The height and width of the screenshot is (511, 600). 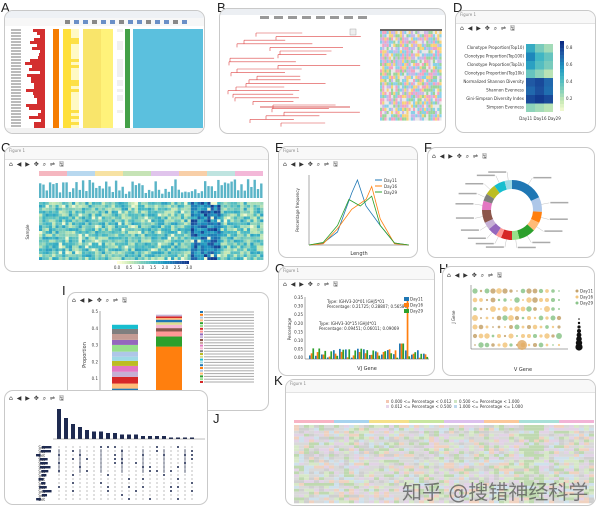 I want to click on panel-c-toolbar: ⌂ ◀ ▶ ✥ ⌕ ⇌ 🖫, so click(x=37, y=164).